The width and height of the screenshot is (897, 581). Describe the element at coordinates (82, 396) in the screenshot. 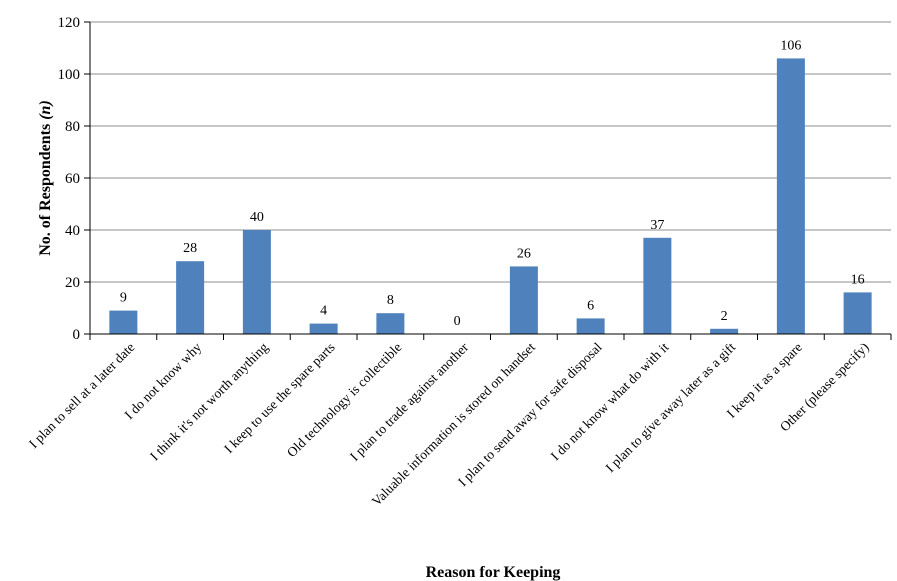

I see `x-category-label: I plan to sell at a later date` at that location.